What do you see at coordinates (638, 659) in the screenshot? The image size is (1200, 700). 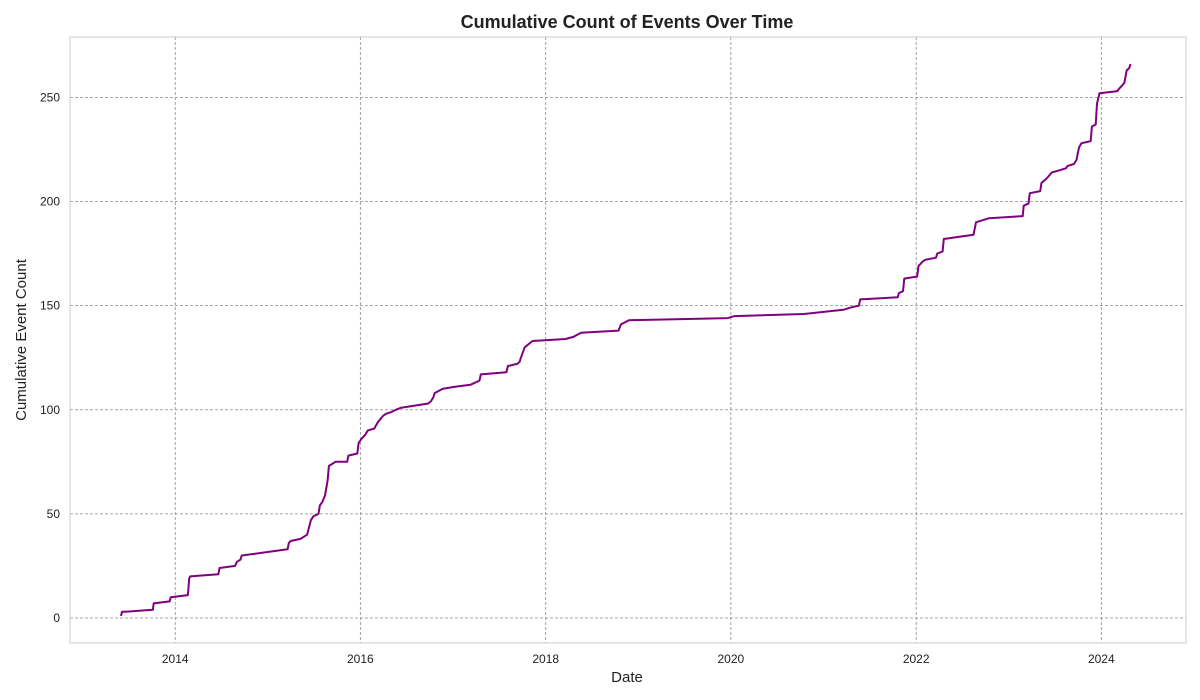 I see `x-axis-ticks: 2014 2016 2018 2020 2022 2024` at bounding box center [638, 659].